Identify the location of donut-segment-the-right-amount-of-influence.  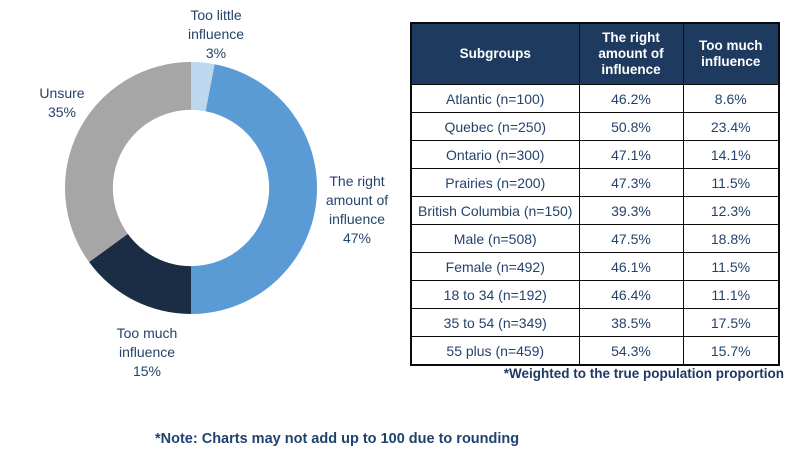
(254, 189).